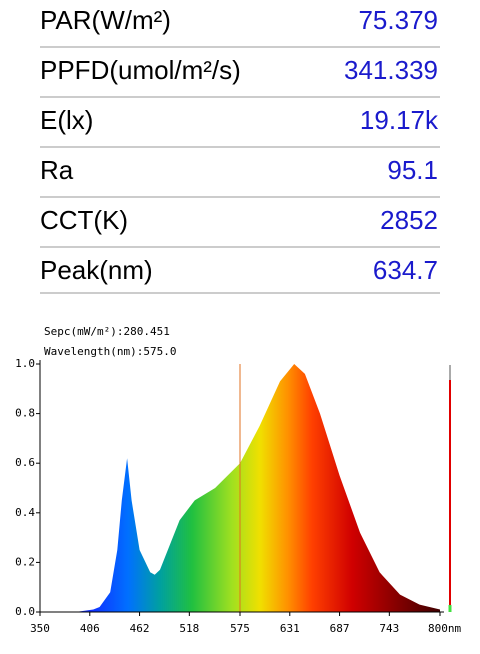  What do you see at coordinates (140, 70) in the screenshot?
I see `row-label: PPFD(umol/m²/s)` at bounding box center [140, 70].